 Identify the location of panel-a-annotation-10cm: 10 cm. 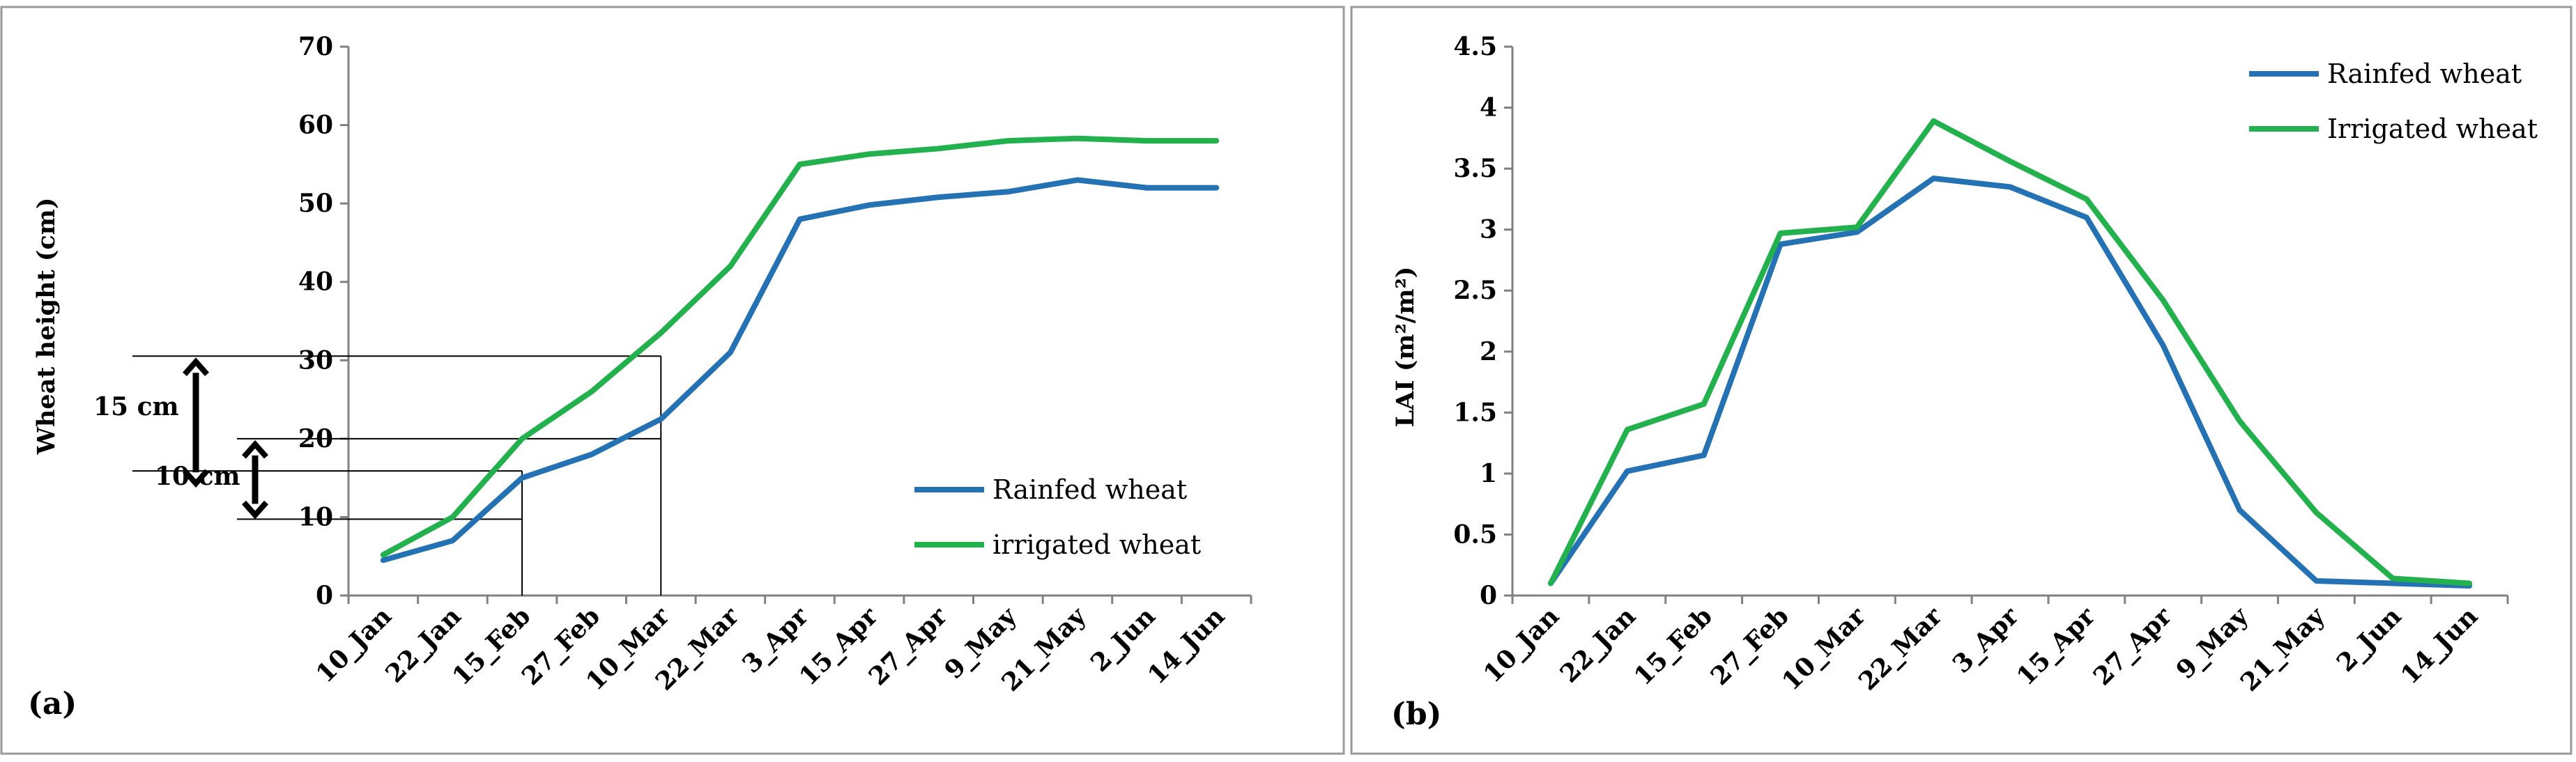
(198, 476).